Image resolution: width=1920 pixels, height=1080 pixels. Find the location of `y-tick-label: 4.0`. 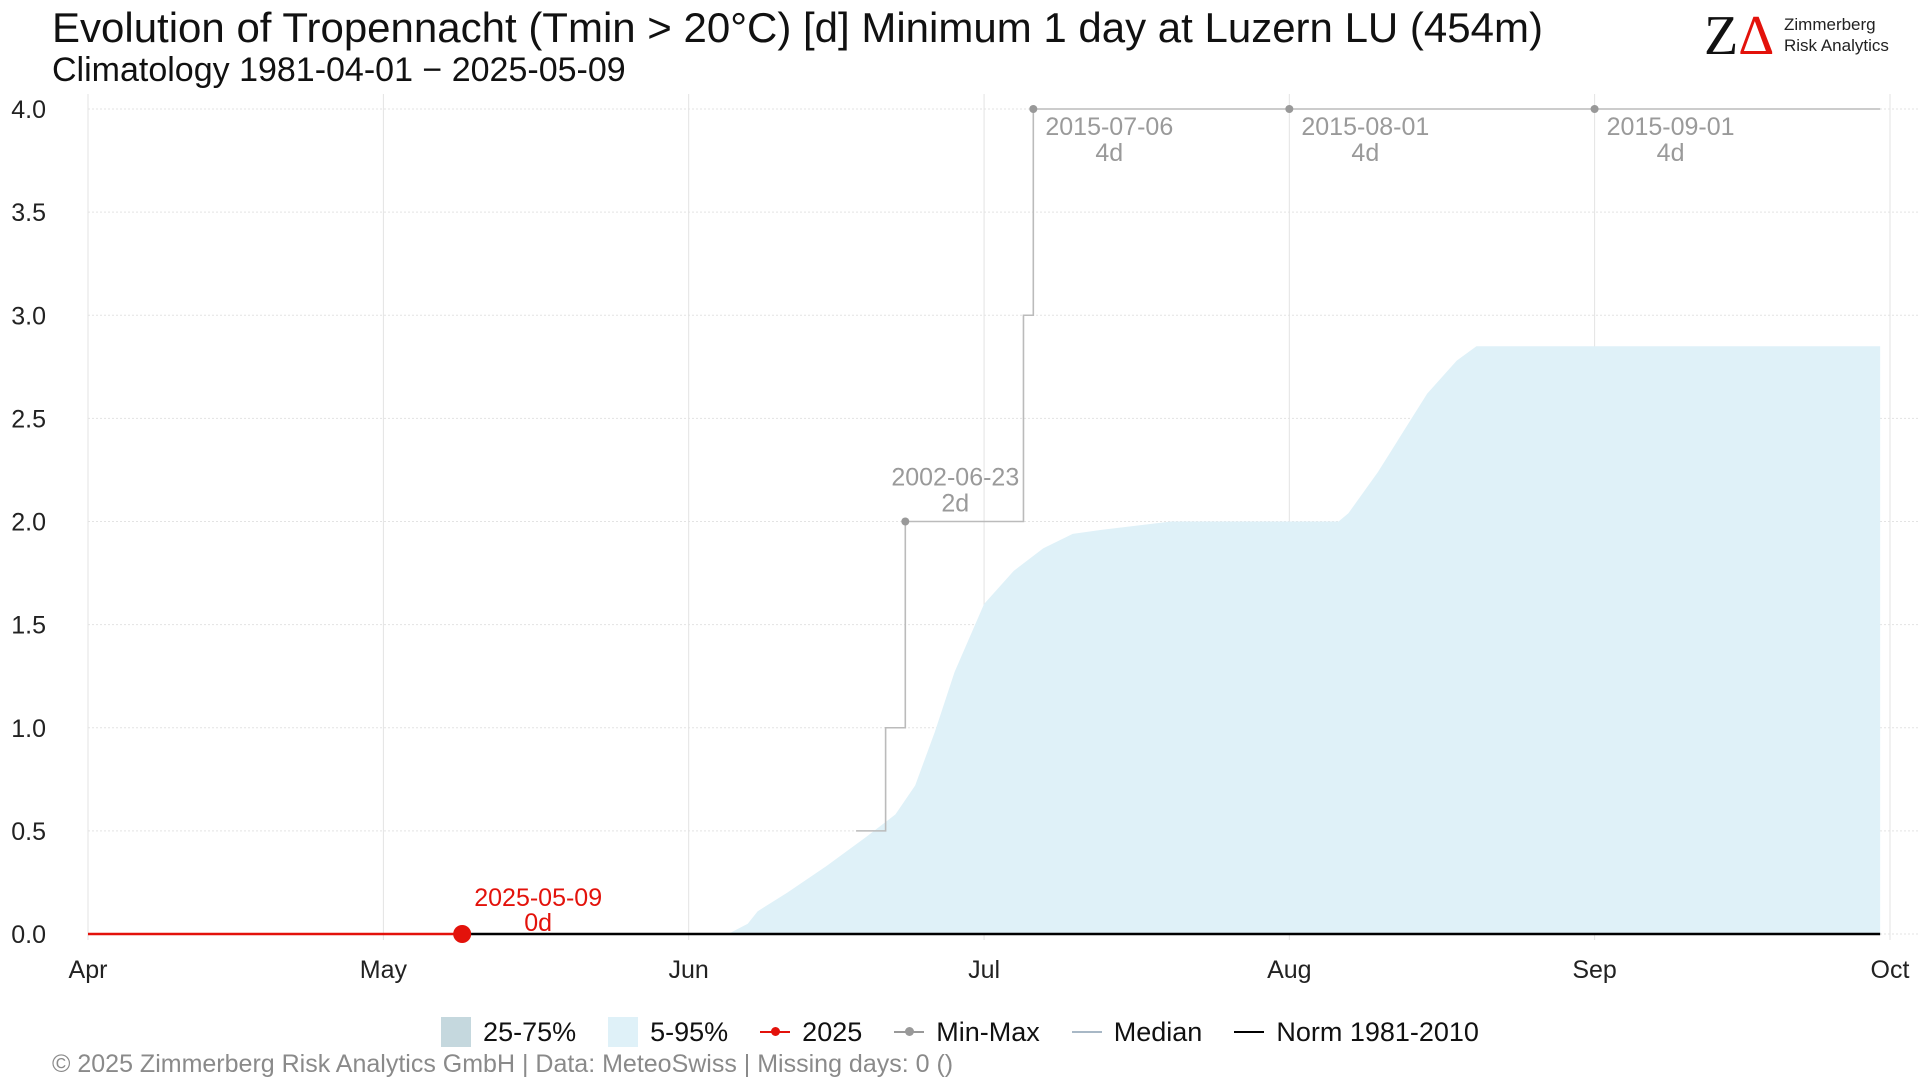

y-tick-label: 4.0 is located at coordinates (28, 110).